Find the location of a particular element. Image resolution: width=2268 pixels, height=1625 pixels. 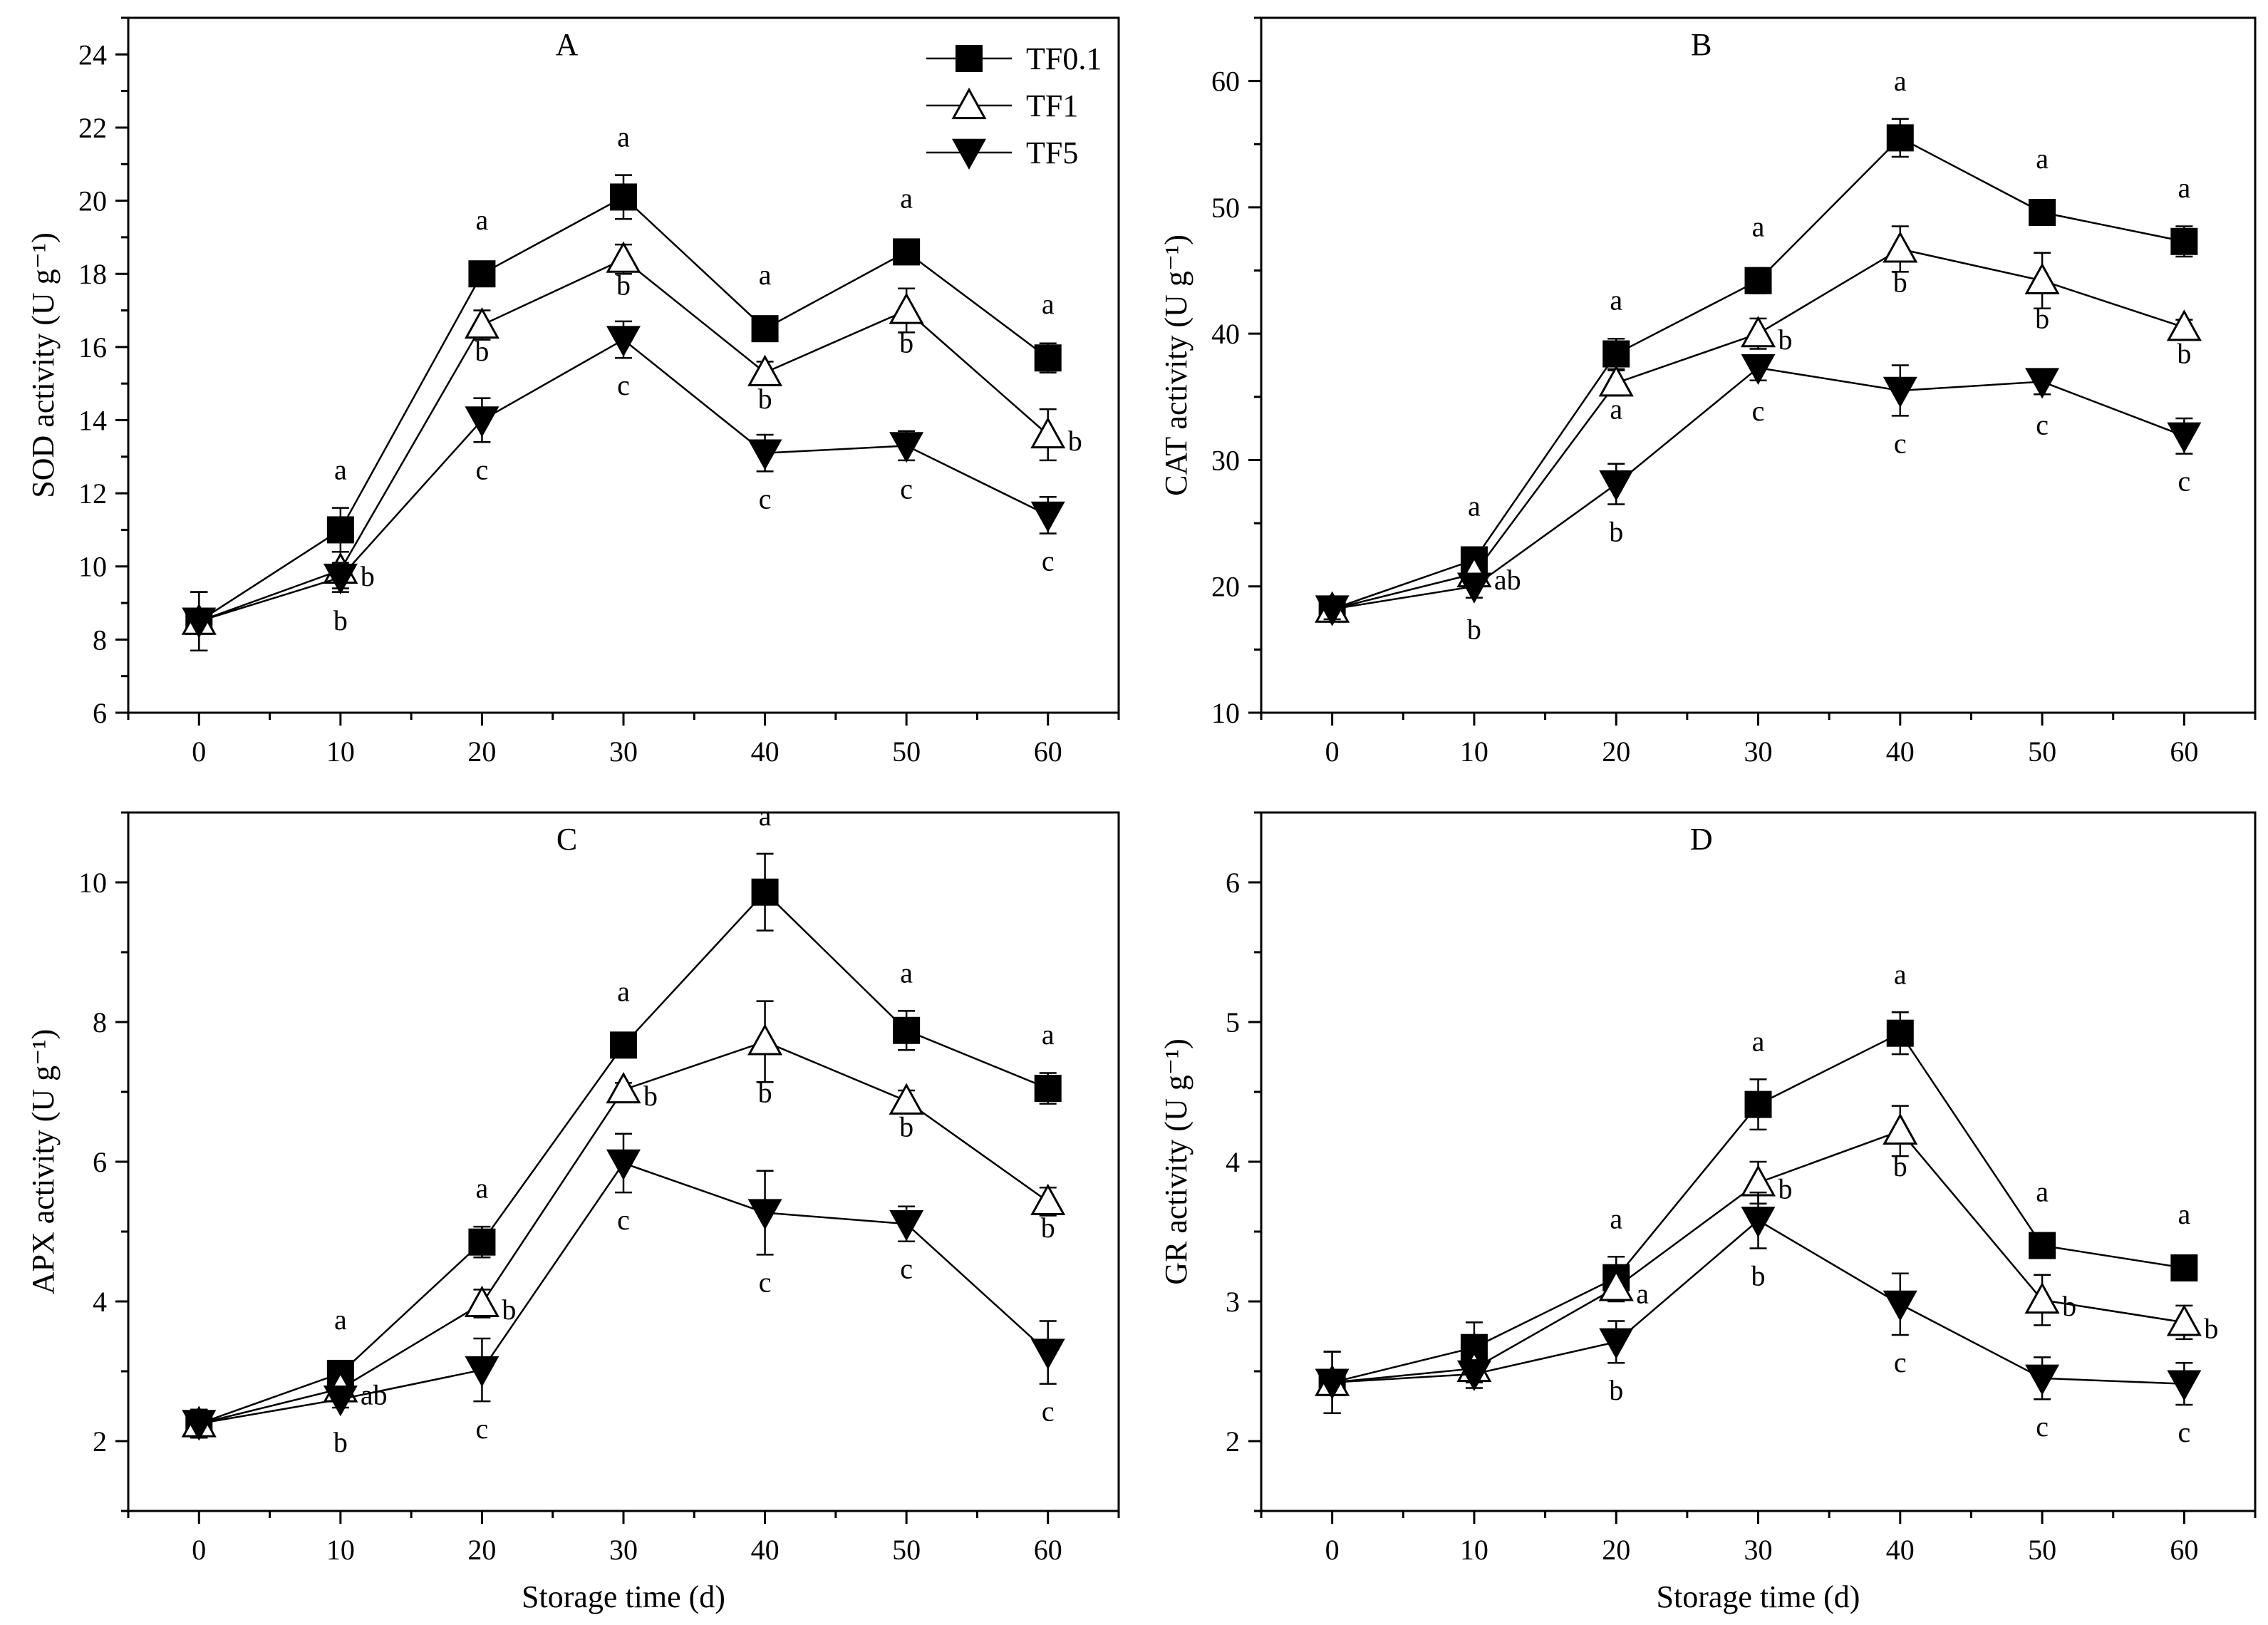

x-tick-label: 0 is located at coordinates (1333, 752).